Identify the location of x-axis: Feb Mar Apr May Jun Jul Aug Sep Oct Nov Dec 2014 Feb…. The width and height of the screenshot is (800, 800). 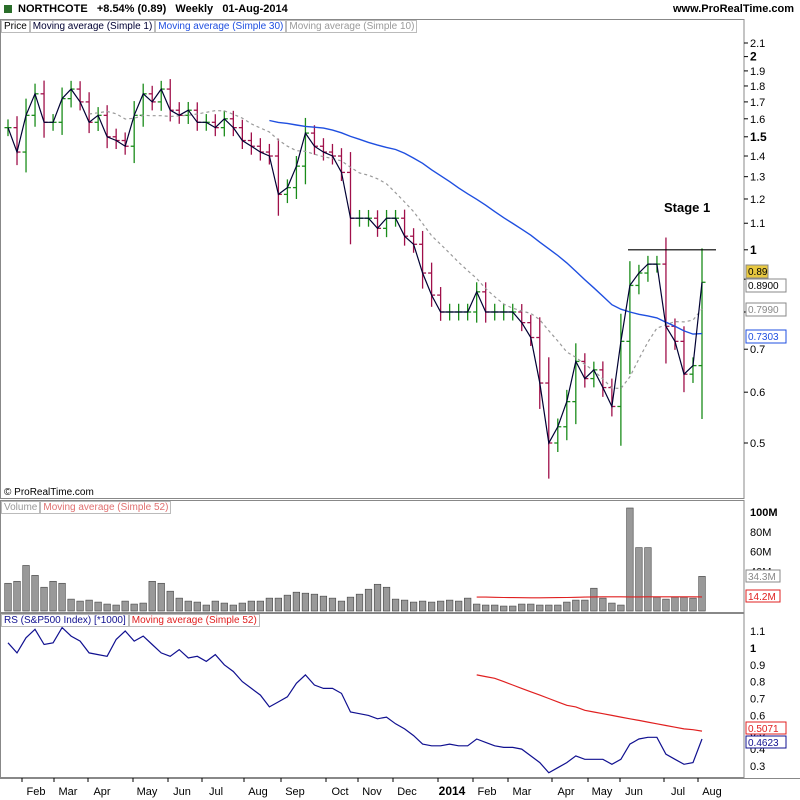
(371, 788).